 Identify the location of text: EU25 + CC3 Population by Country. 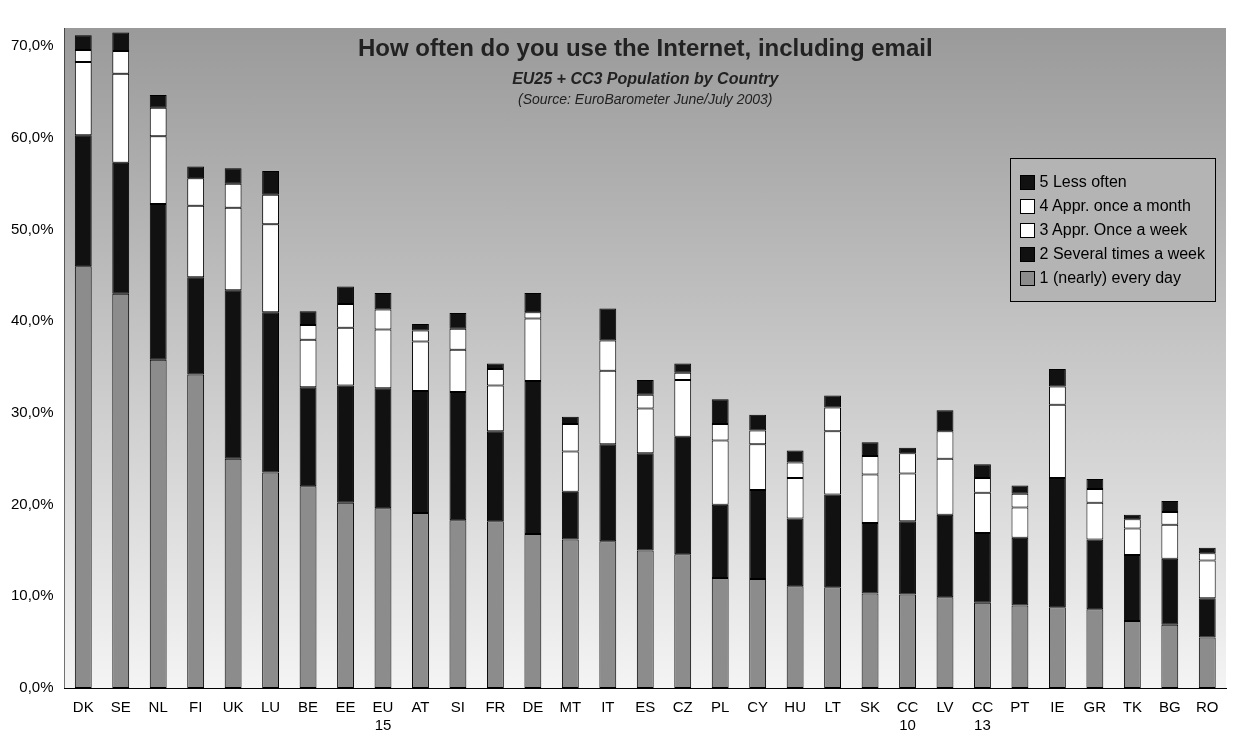
(646, 78).